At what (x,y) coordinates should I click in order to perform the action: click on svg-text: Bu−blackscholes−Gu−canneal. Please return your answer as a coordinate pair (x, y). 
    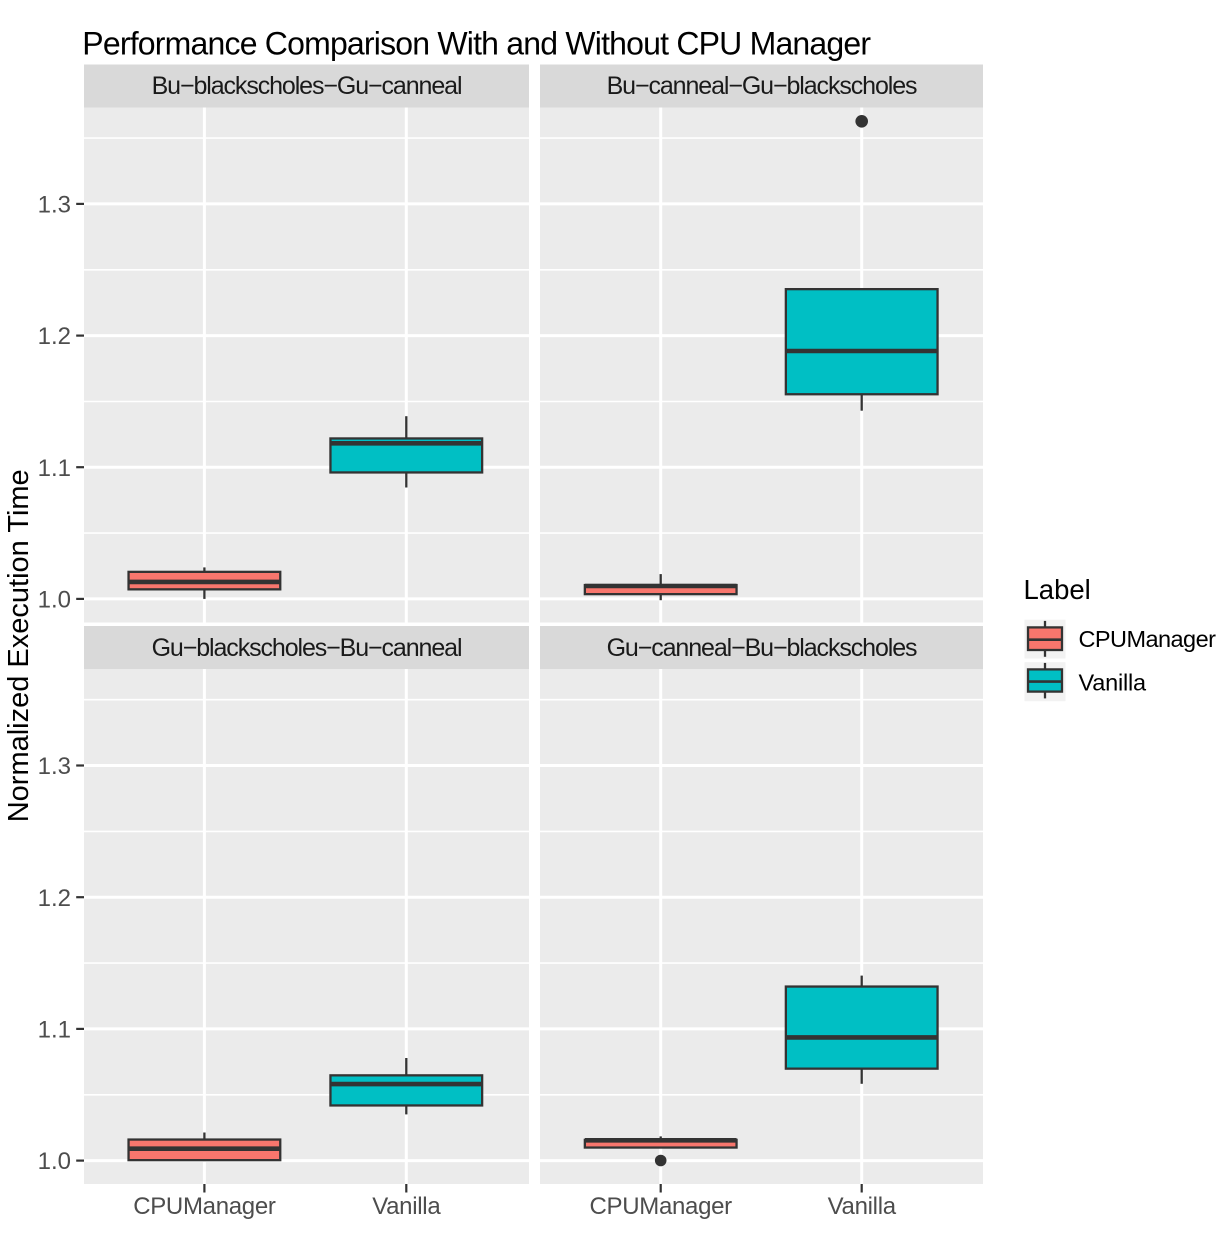
    Looking at the image, I should click on (307, 86).